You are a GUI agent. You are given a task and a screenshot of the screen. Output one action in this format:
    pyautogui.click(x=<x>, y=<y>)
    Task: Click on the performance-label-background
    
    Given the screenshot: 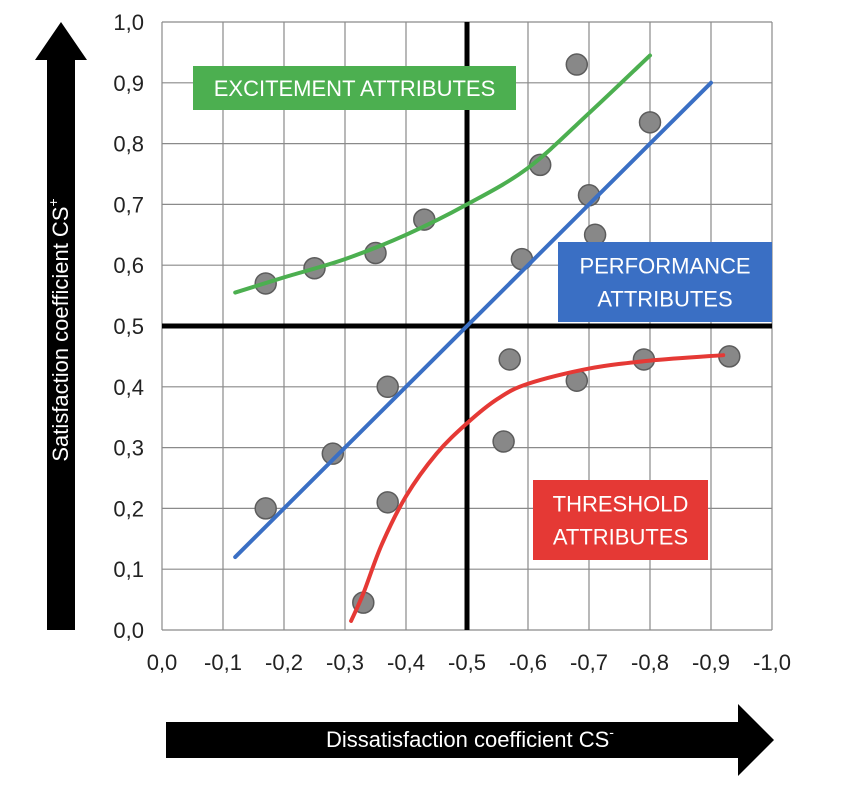 What is the action you would take?
    pyautogui.click(x=665, y=282)
    